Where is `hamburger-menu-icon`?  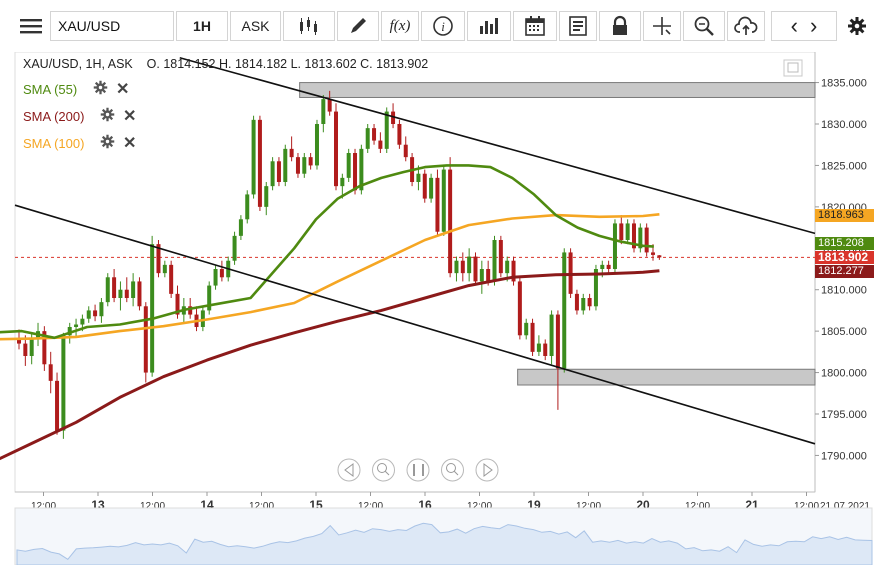
hamburger-menu-icon is located at coordinates (31, 26).